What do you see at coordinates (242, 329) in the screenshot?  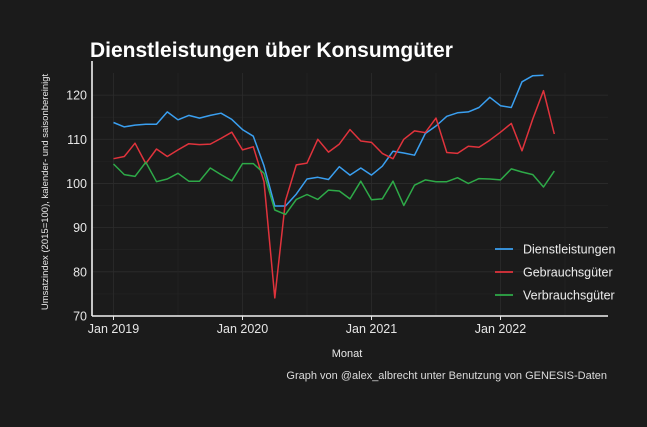 I see `x-tick-label: Jan 2020` at bounding box center [242, 329].